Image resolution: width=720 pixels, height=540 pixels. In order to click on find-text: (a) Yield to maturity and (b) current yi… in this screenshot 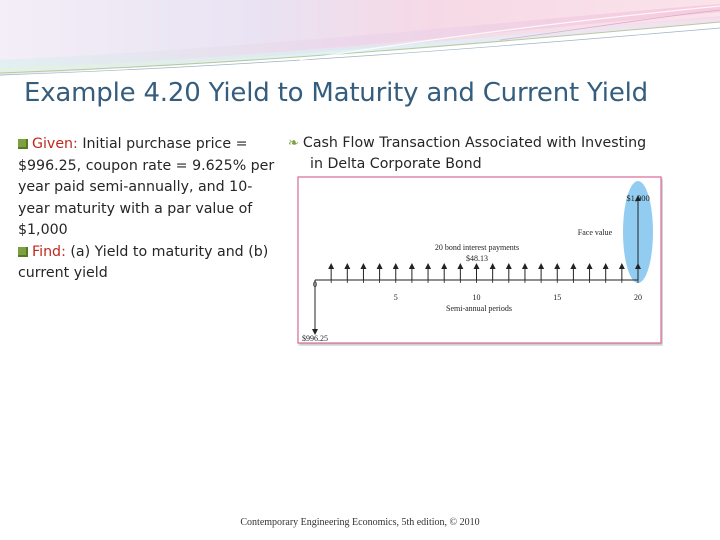, I will do `click(143, 262)`.